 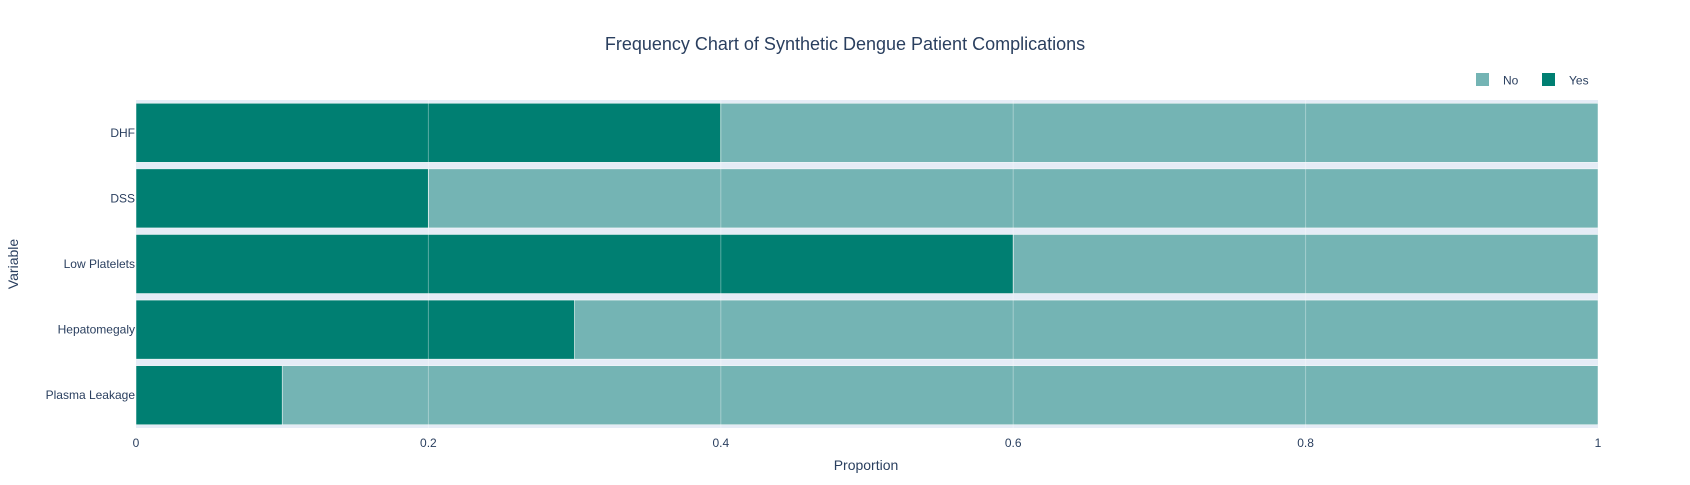 What do you see at coordinates (940, 395) in the screenshot?
I see `bar-no-plasma-leakage` at bounding box center [940, 395].